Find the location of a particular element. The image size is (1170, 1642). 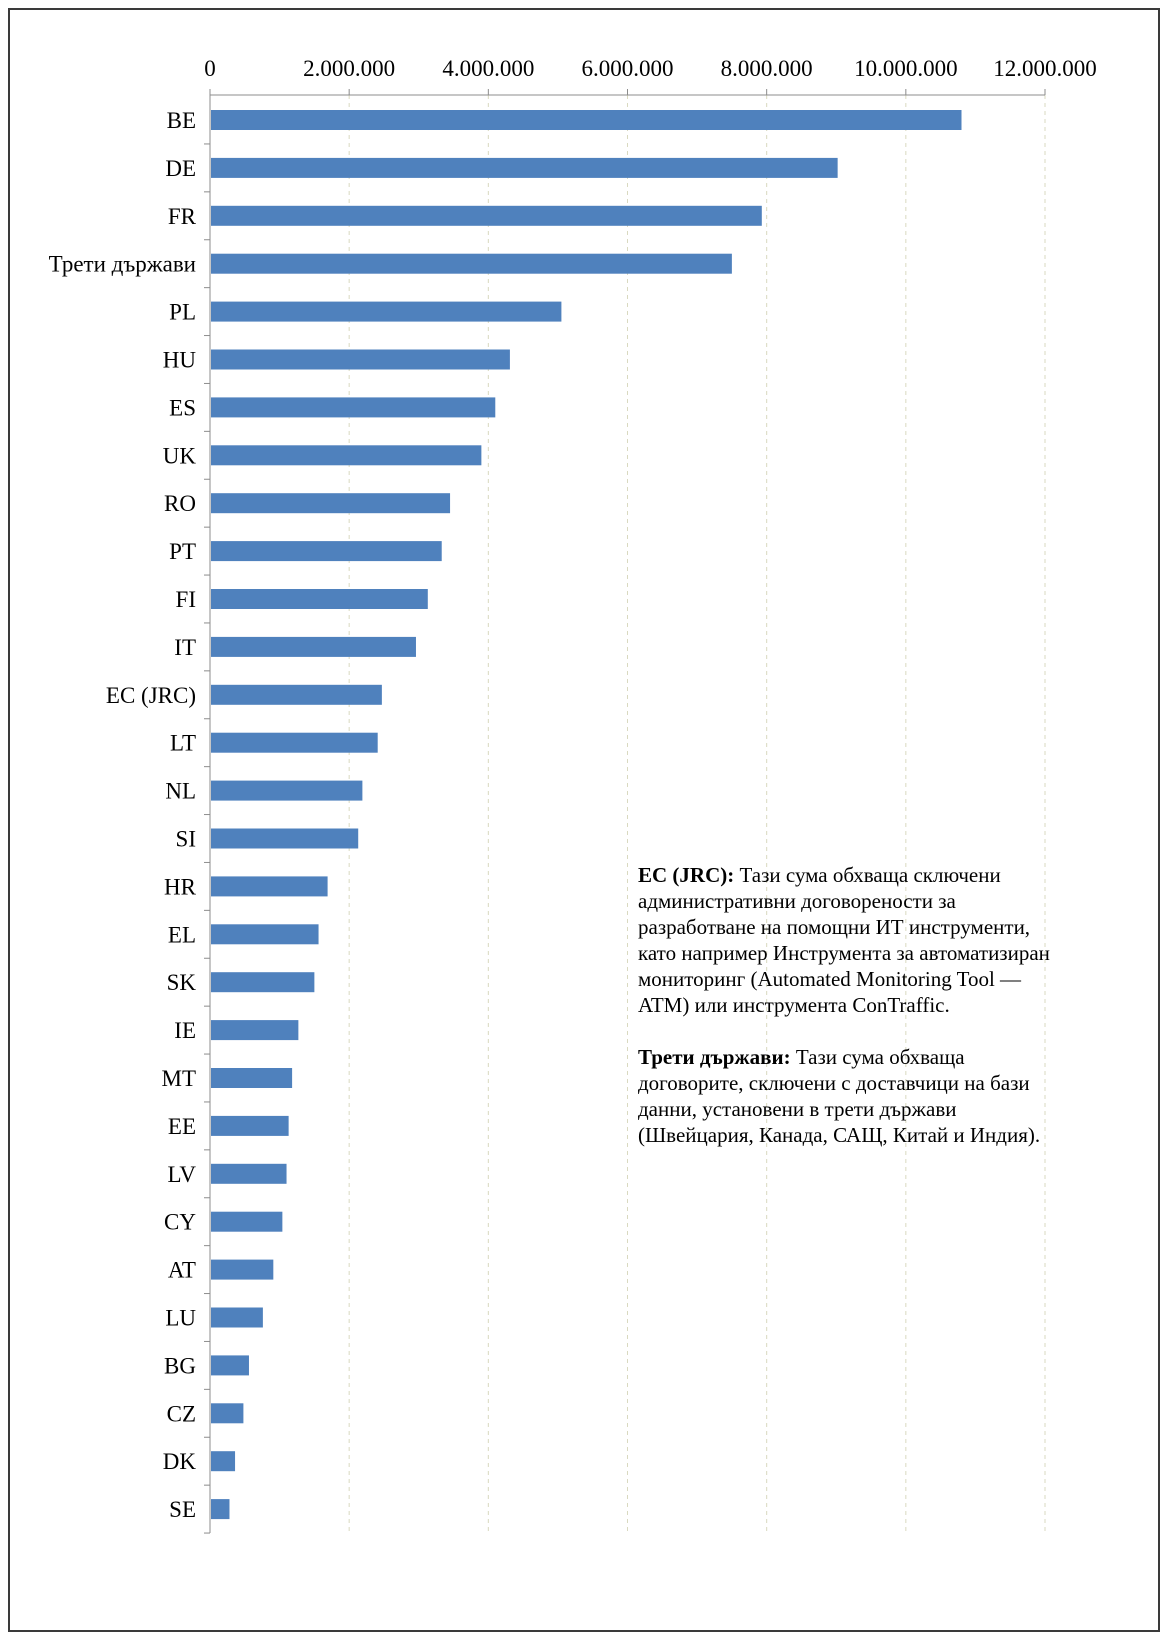

x-tick-label: 12.000.000 is located at coordinates (1045, 68).